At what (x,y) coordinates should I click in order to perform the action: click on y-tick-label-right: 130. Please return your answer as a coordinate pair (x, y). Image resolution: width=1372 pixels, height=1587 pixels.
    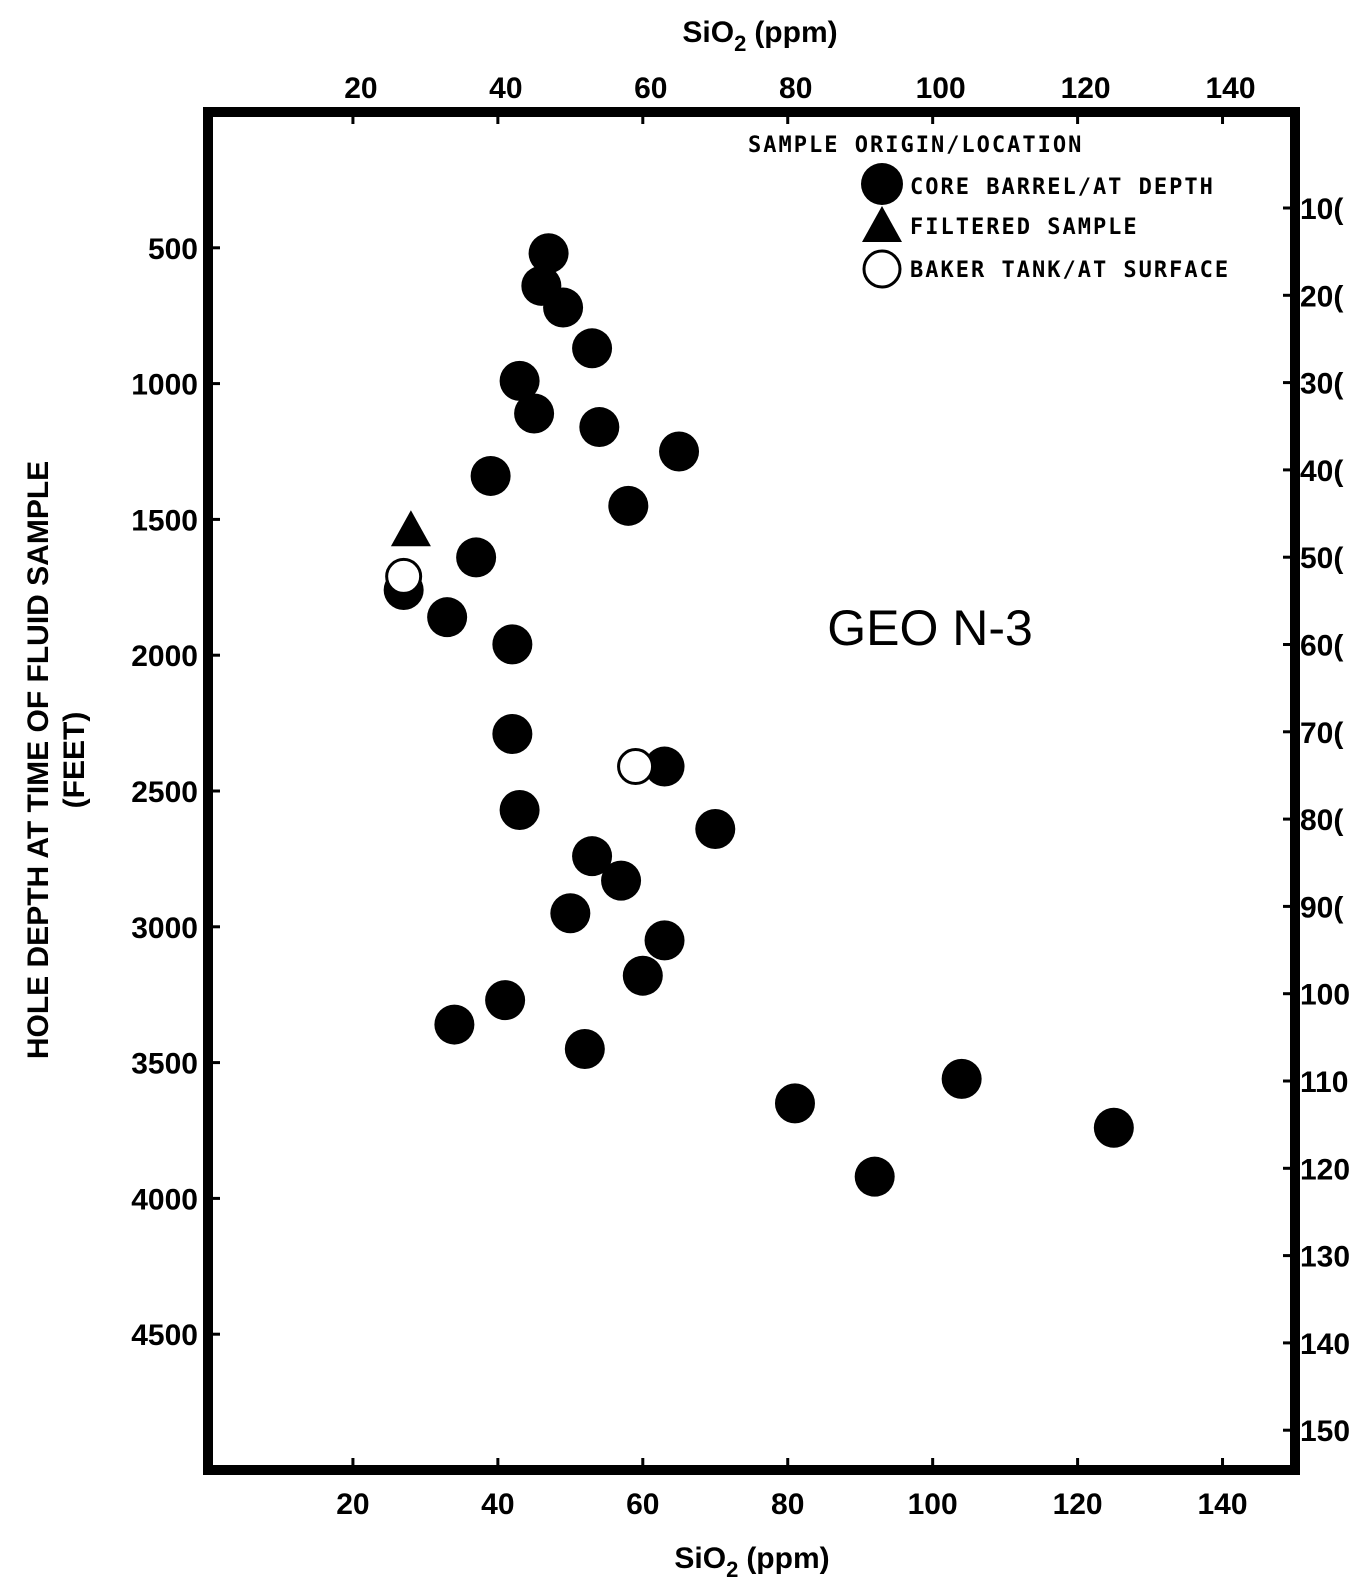
    Looking at the image, I should click on (1325, 1257).